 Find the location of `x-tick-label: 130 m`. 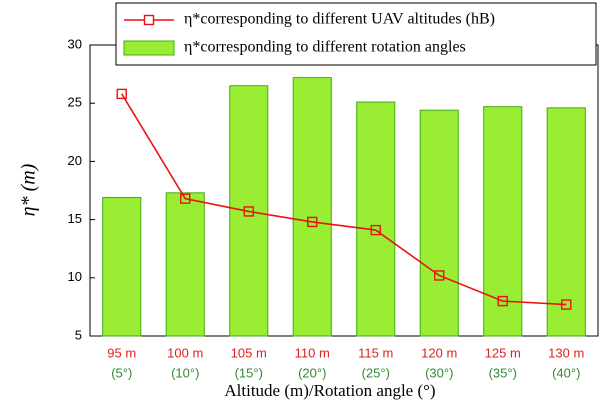

x-tick-label: 130 m is located at coordinates (566, 352).